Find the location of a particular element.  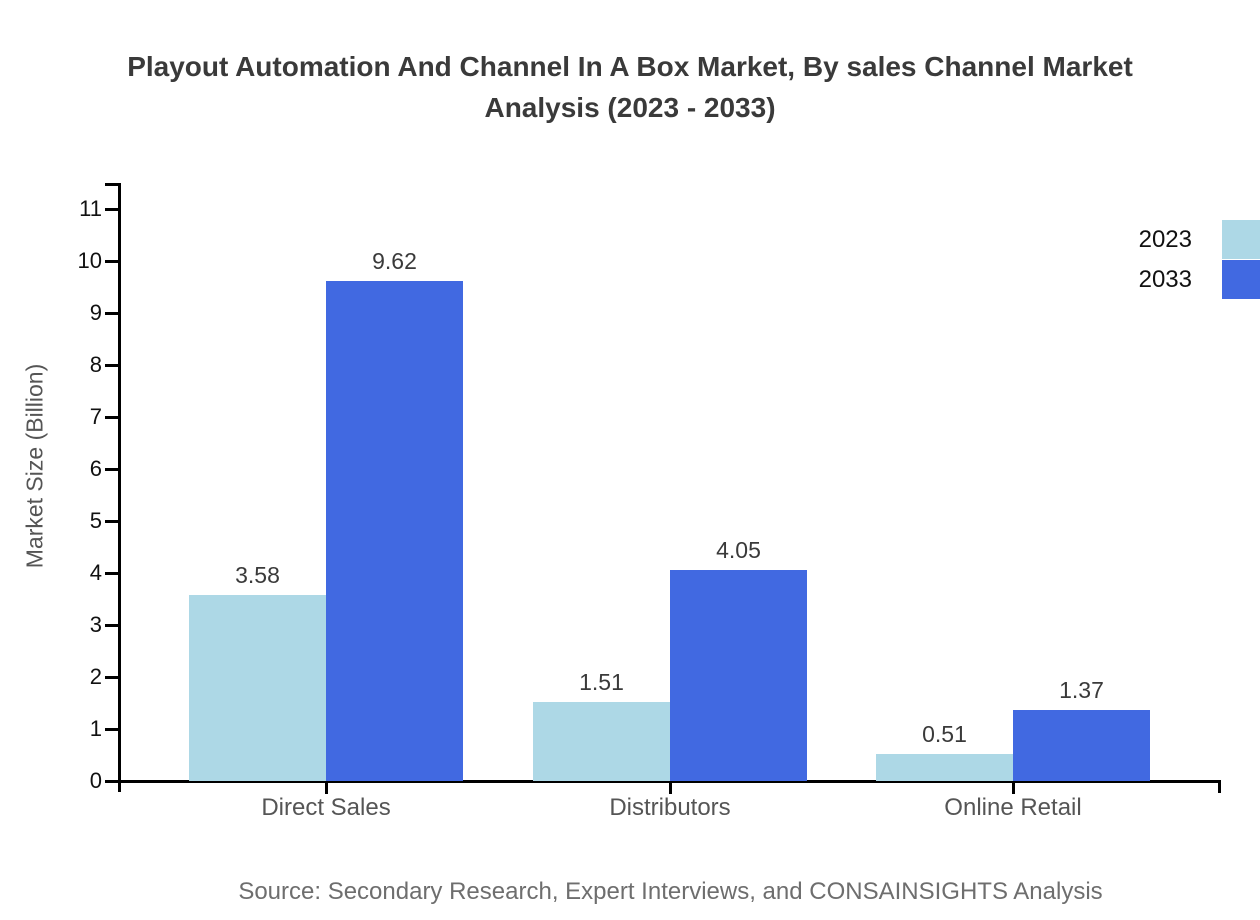

y-tick-label: 8 is located at coordinates (95, 364).